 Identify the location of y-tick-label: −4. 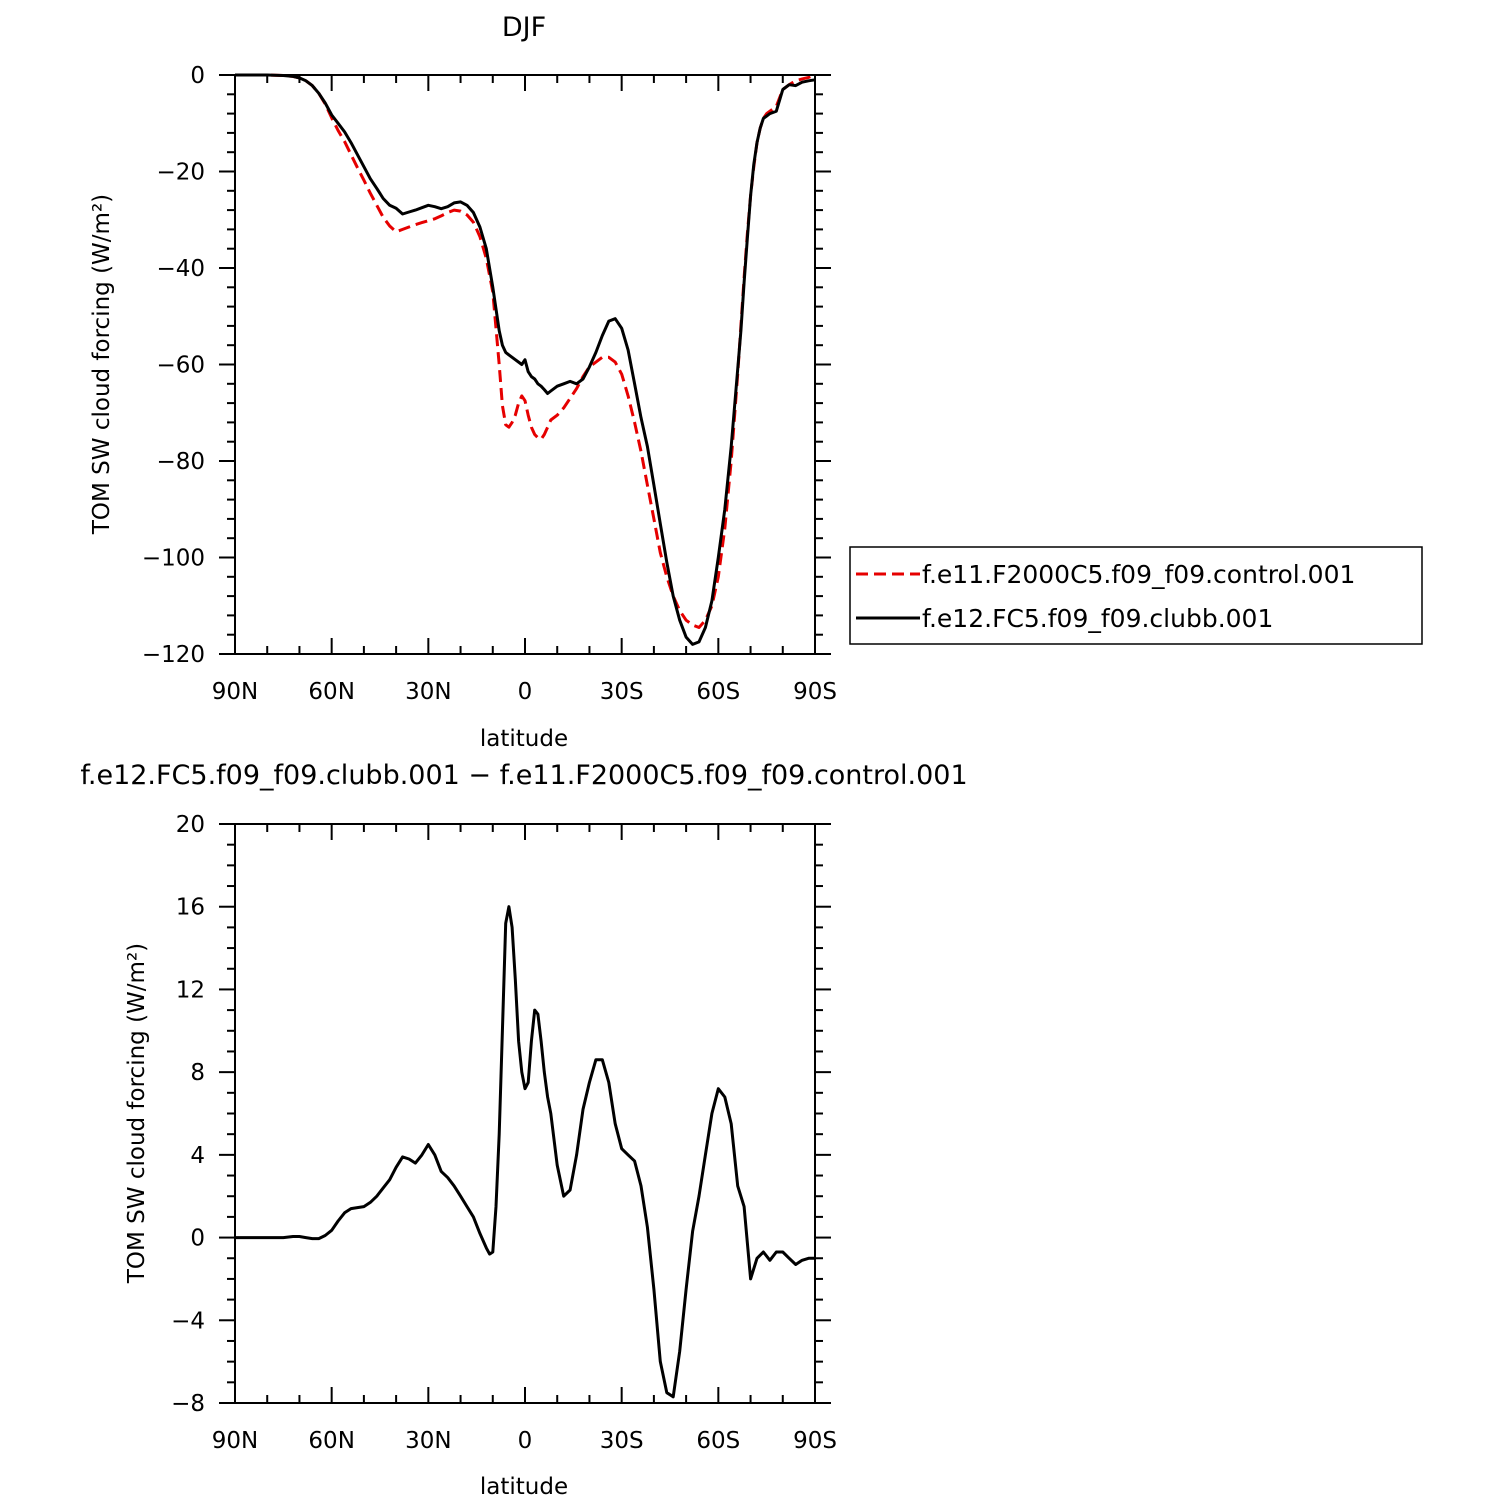
(188, 1321).